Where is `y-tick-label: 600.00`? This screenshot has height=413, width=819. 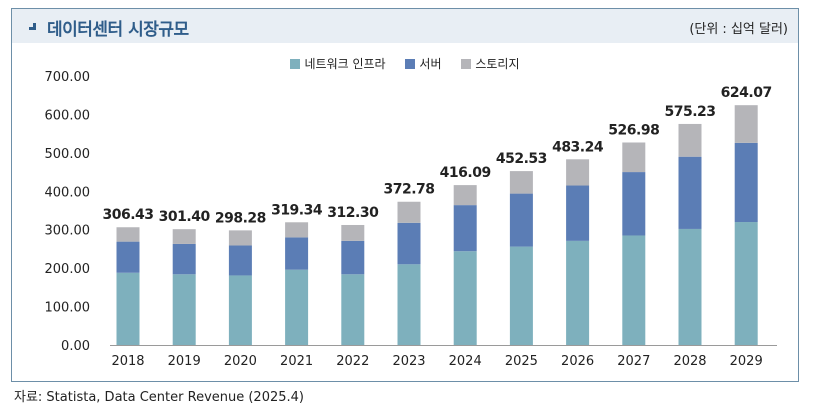
y-tick-label: 600.00 is located at coordinates (68, 115).